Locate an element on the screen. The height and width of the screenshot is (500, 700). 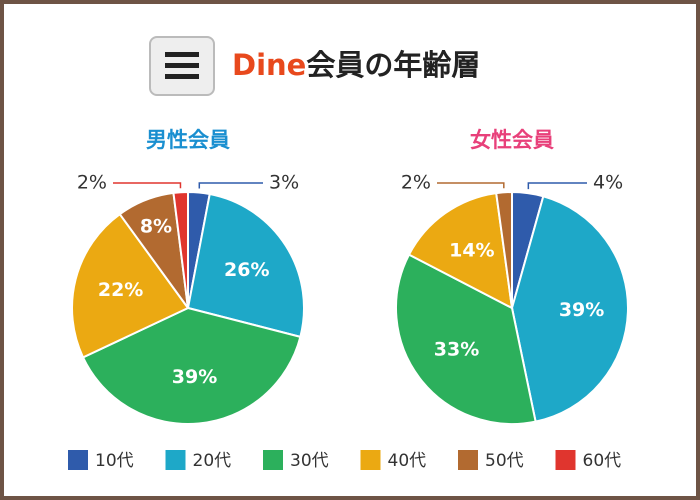
data-label: 4% is located at coordinates (608, 183).